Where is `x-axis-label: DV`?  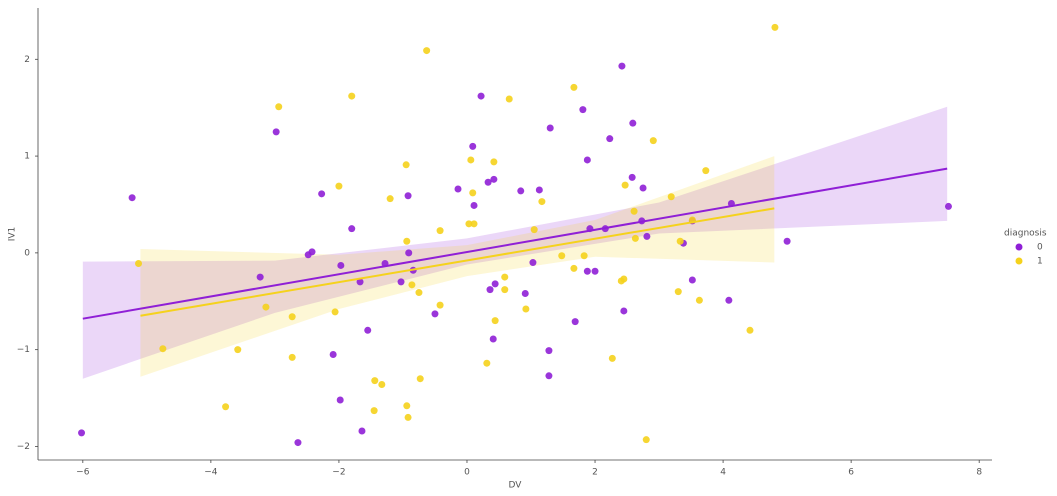 x-axis-label: DV is located at coordinates (516, 486).